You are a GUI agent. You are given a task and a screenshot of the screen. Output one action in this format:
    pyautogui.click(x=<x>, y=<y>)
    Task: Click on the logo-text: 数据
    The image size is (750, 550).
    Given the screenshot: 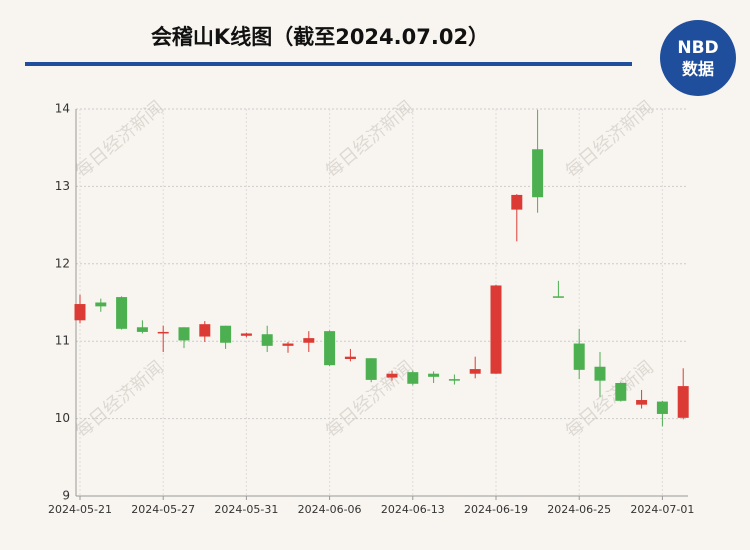 What is the action you would take?
    pyautogui.click(x=698, y=69)
    